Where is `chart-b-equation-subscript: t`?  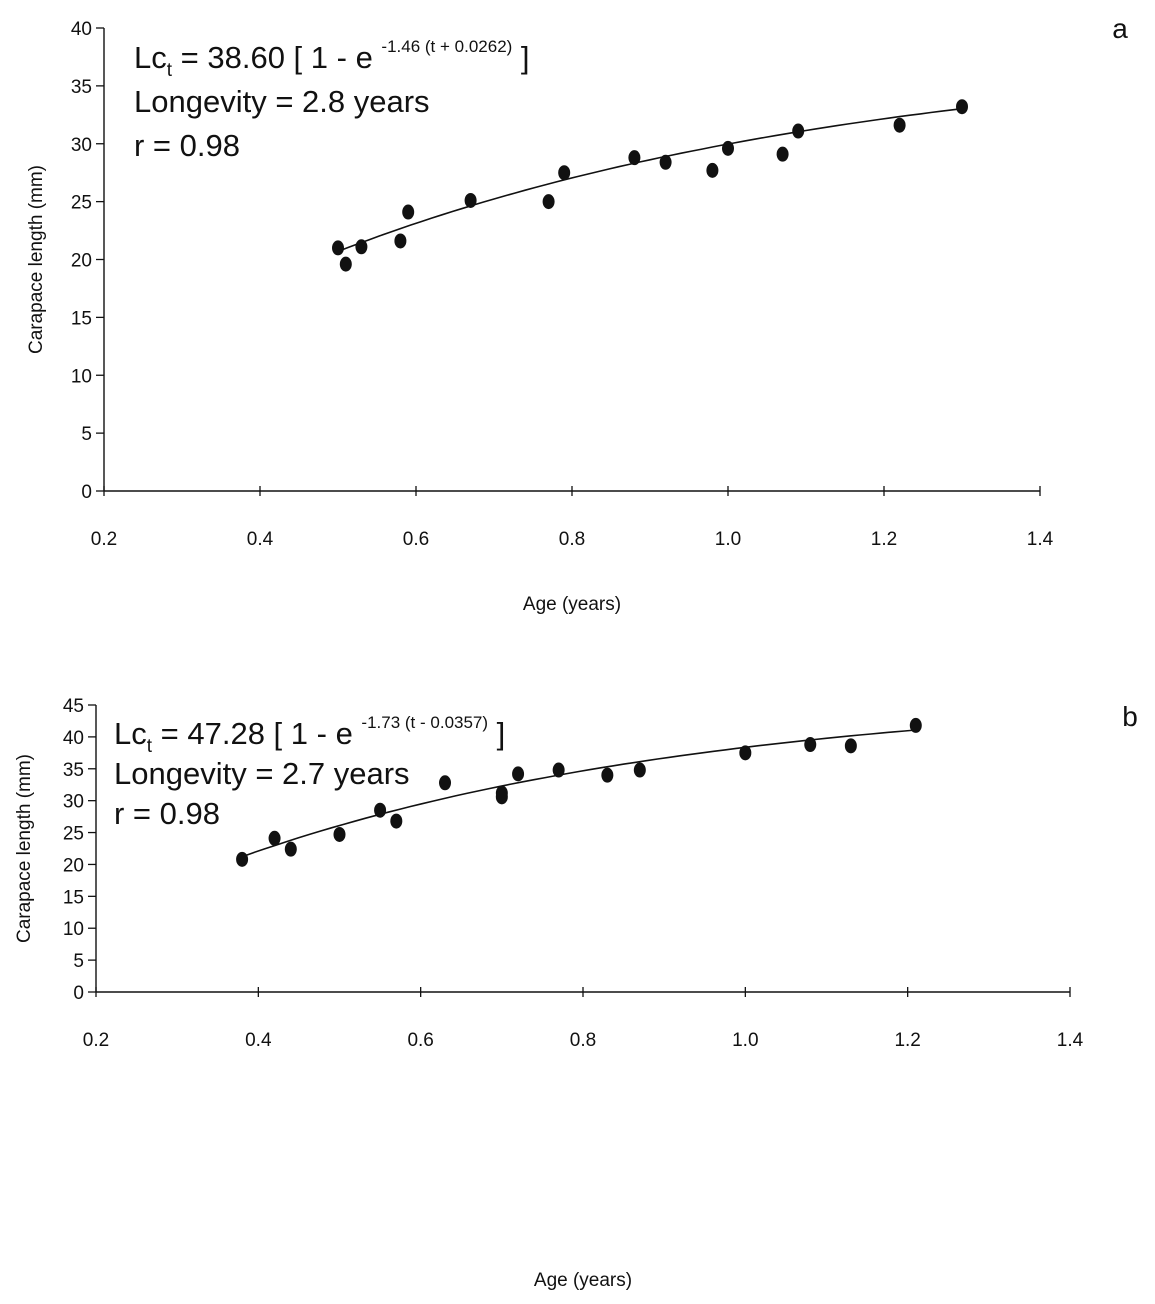 chart-b-equation-subscript: t is located at coordinates (150, 746).